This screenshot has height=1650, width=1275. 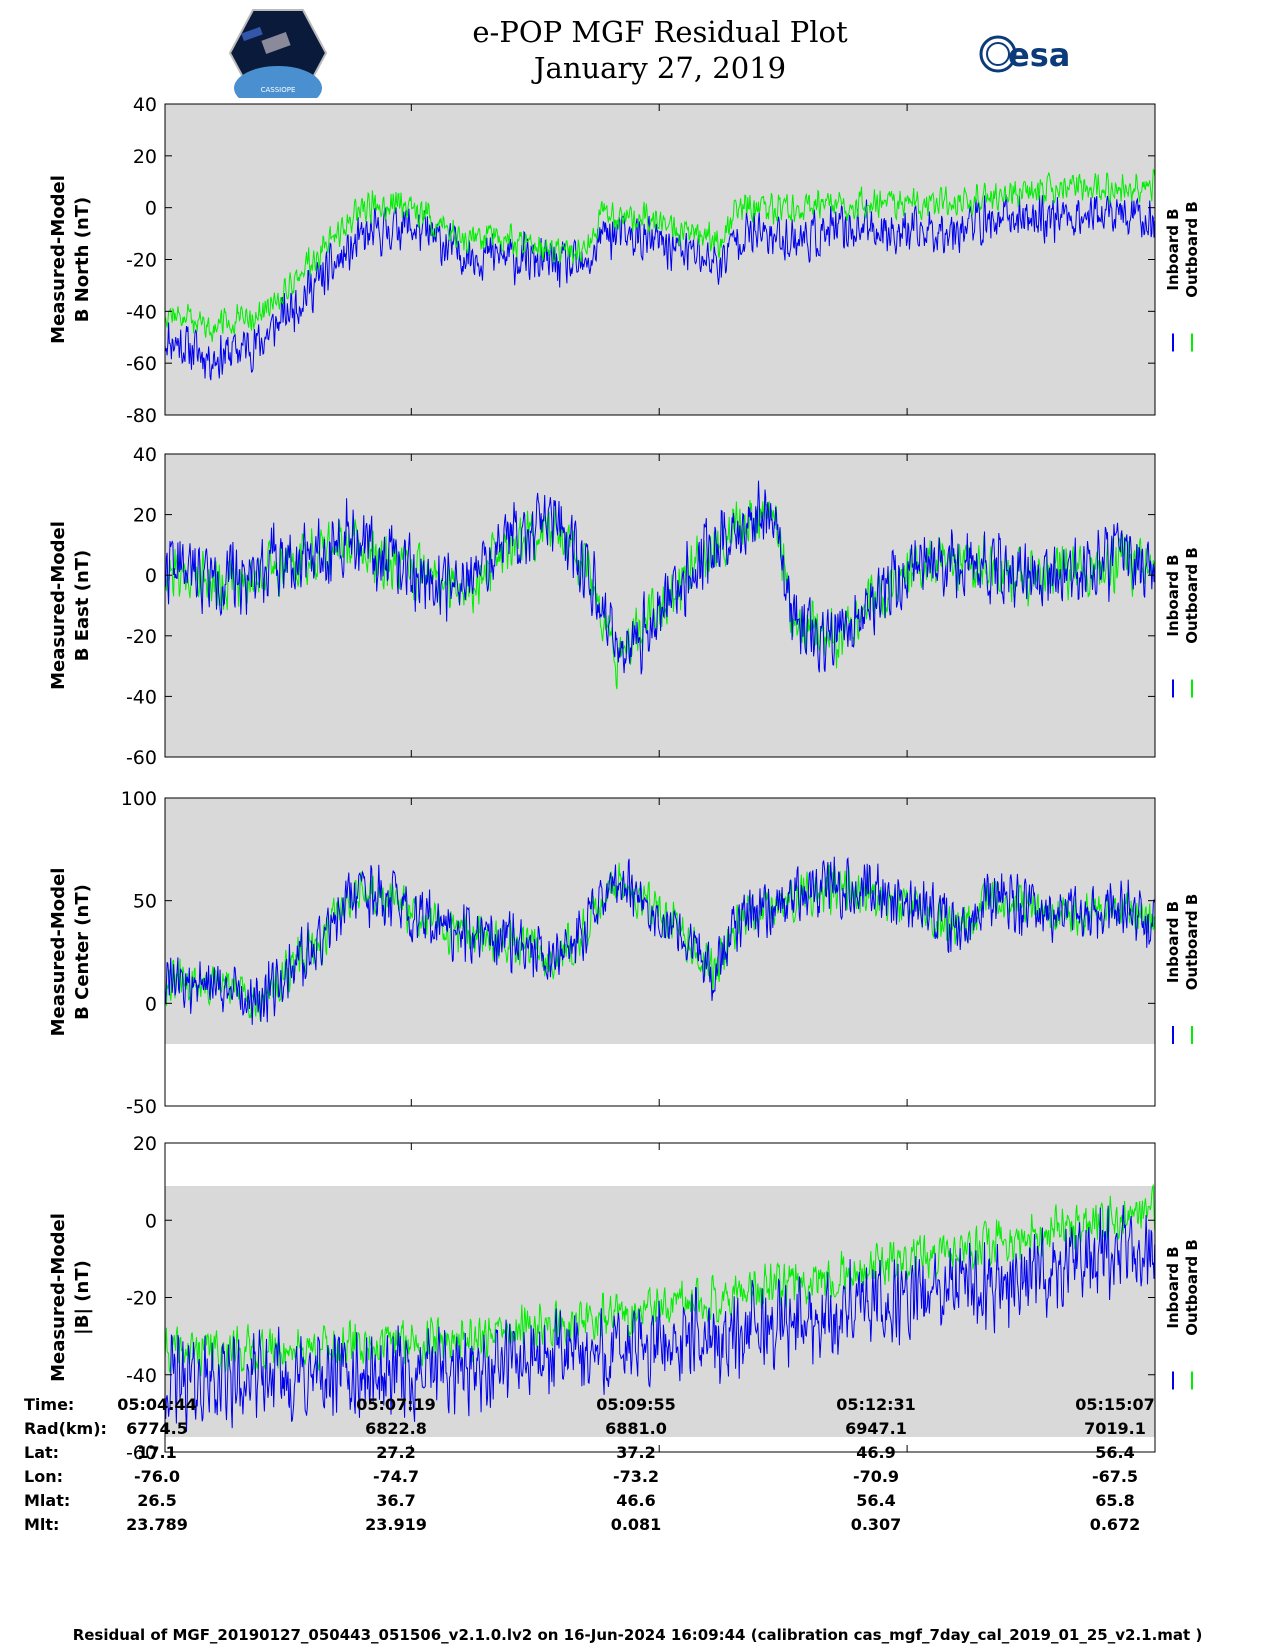 What do you see at coordinates (396, 1524) in the screenshot?
I see `mlt-value: 23.919` at bounding box center [396, 1524].